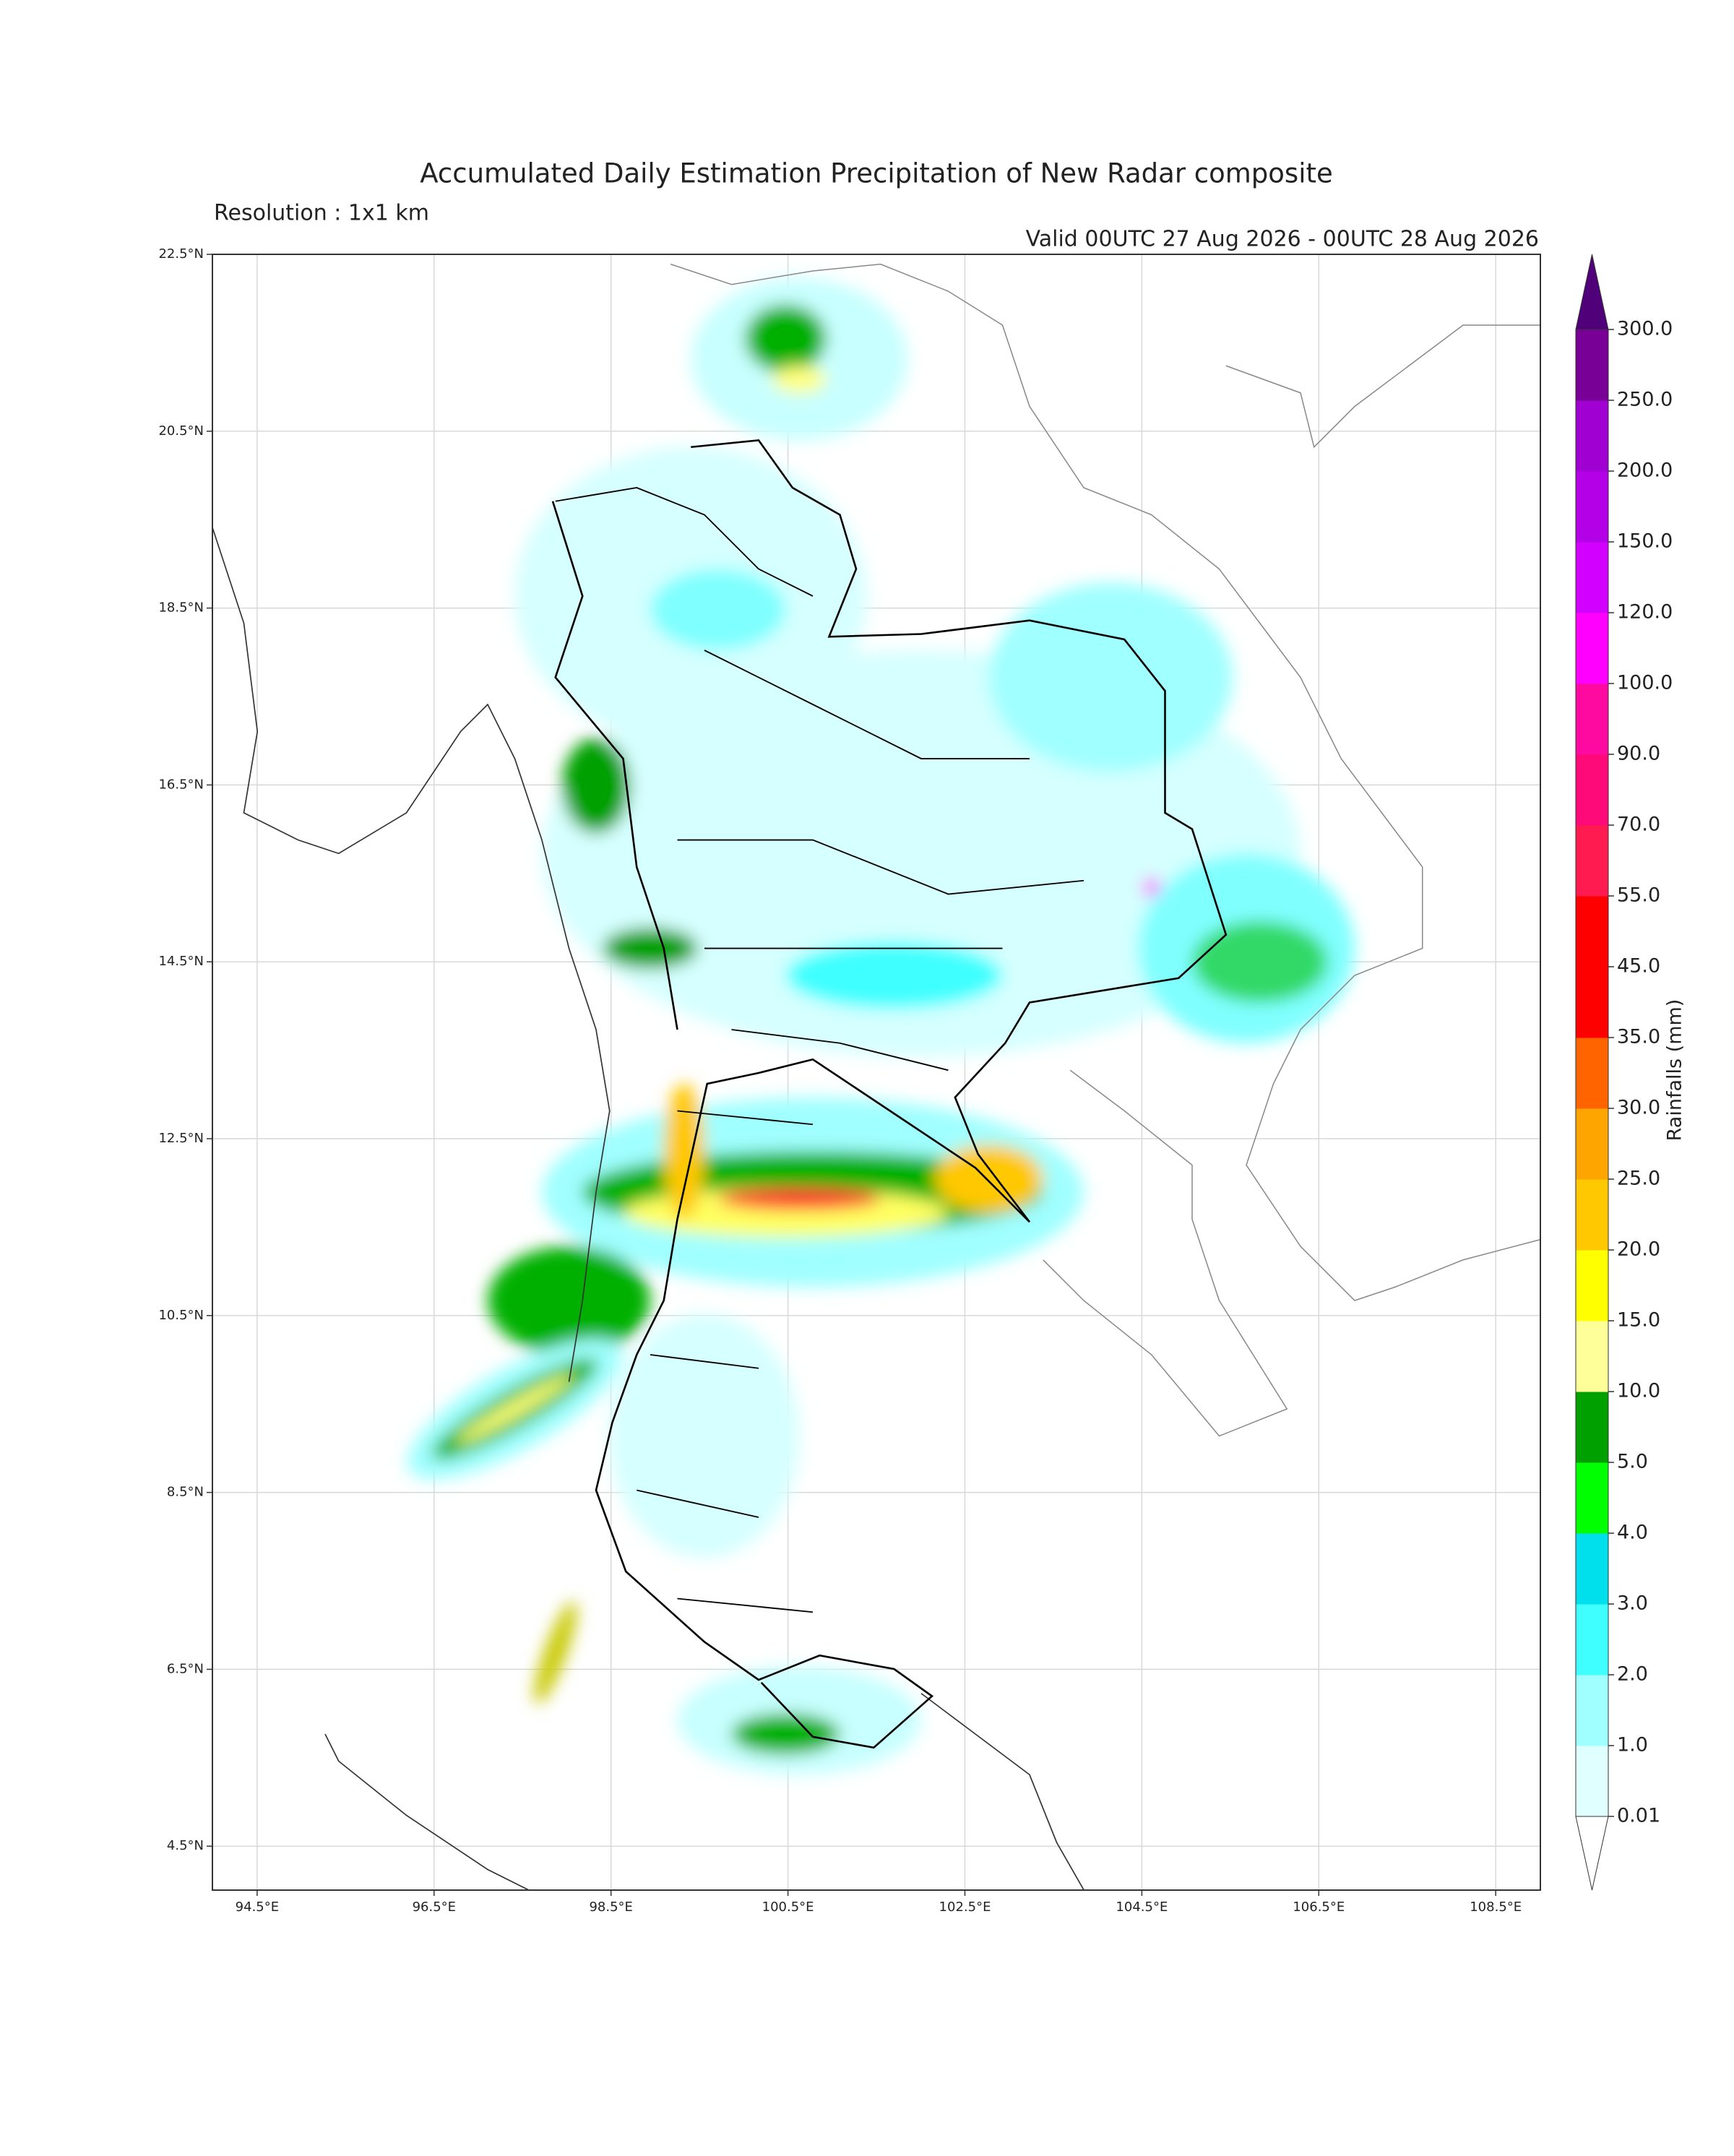 The image size is (1734, 2156). Describe the element at coordinates (181, 431) in the screenshot. I see `lat-label: 20.5°N` at that location.